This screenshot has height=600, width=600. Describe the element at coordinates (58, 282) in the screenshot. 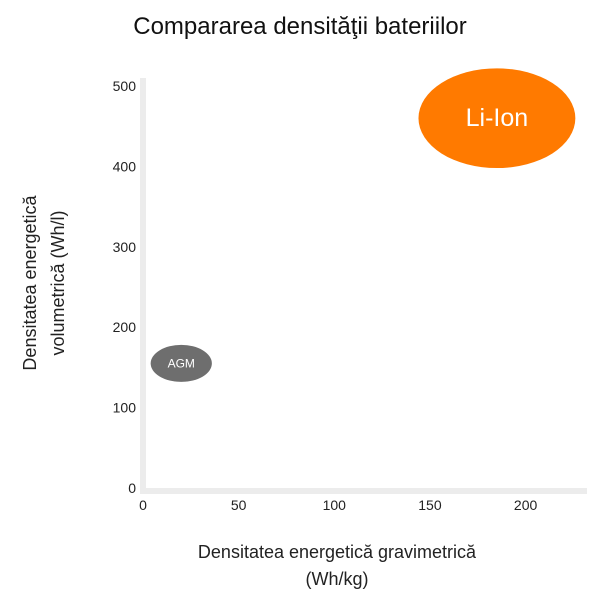

I see `y-axis-title-line-2: volumetrică (Wh/l)` at that location.